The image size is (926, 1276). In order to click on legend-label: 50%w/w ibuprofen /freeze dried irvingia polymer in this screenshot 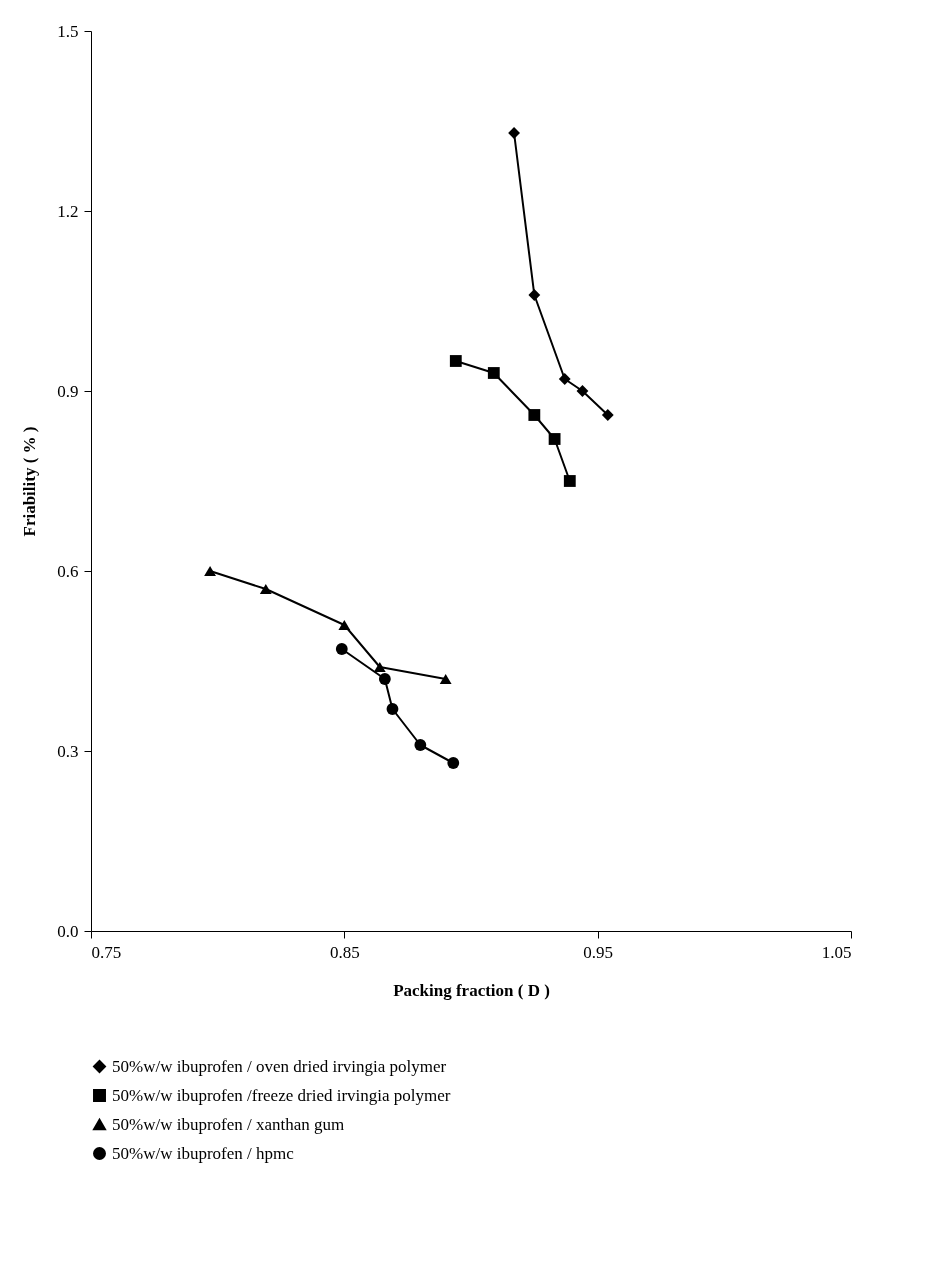, I will do `click(281, 1095)`.